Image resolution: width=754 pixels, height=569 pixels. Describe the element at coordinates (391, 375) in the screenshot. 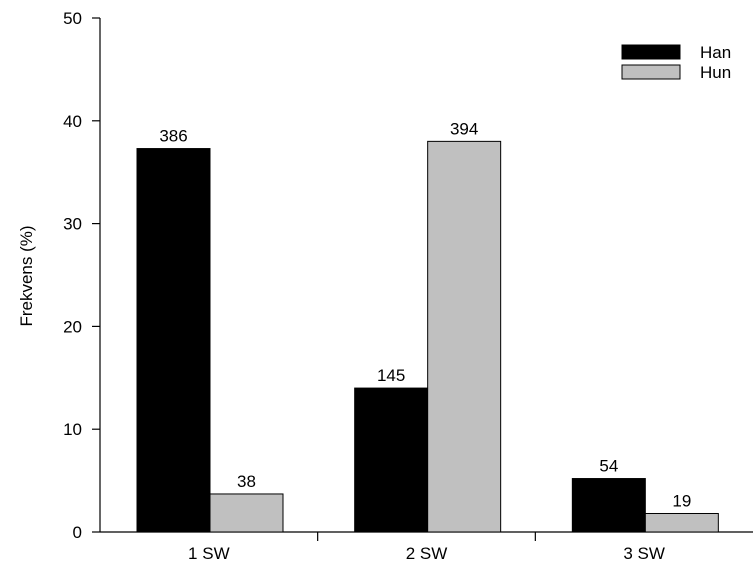

I see `data-label: 145` at that location.